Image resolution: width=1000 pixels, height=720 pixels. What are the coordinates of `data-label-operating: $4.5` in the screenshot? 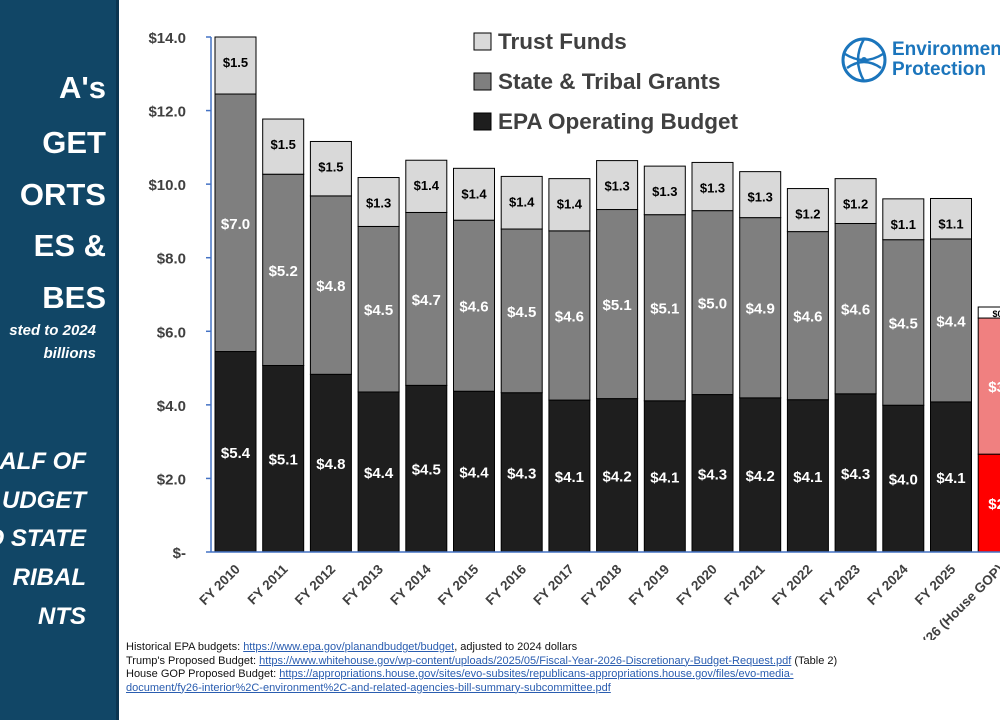 It's located at (426, 470).